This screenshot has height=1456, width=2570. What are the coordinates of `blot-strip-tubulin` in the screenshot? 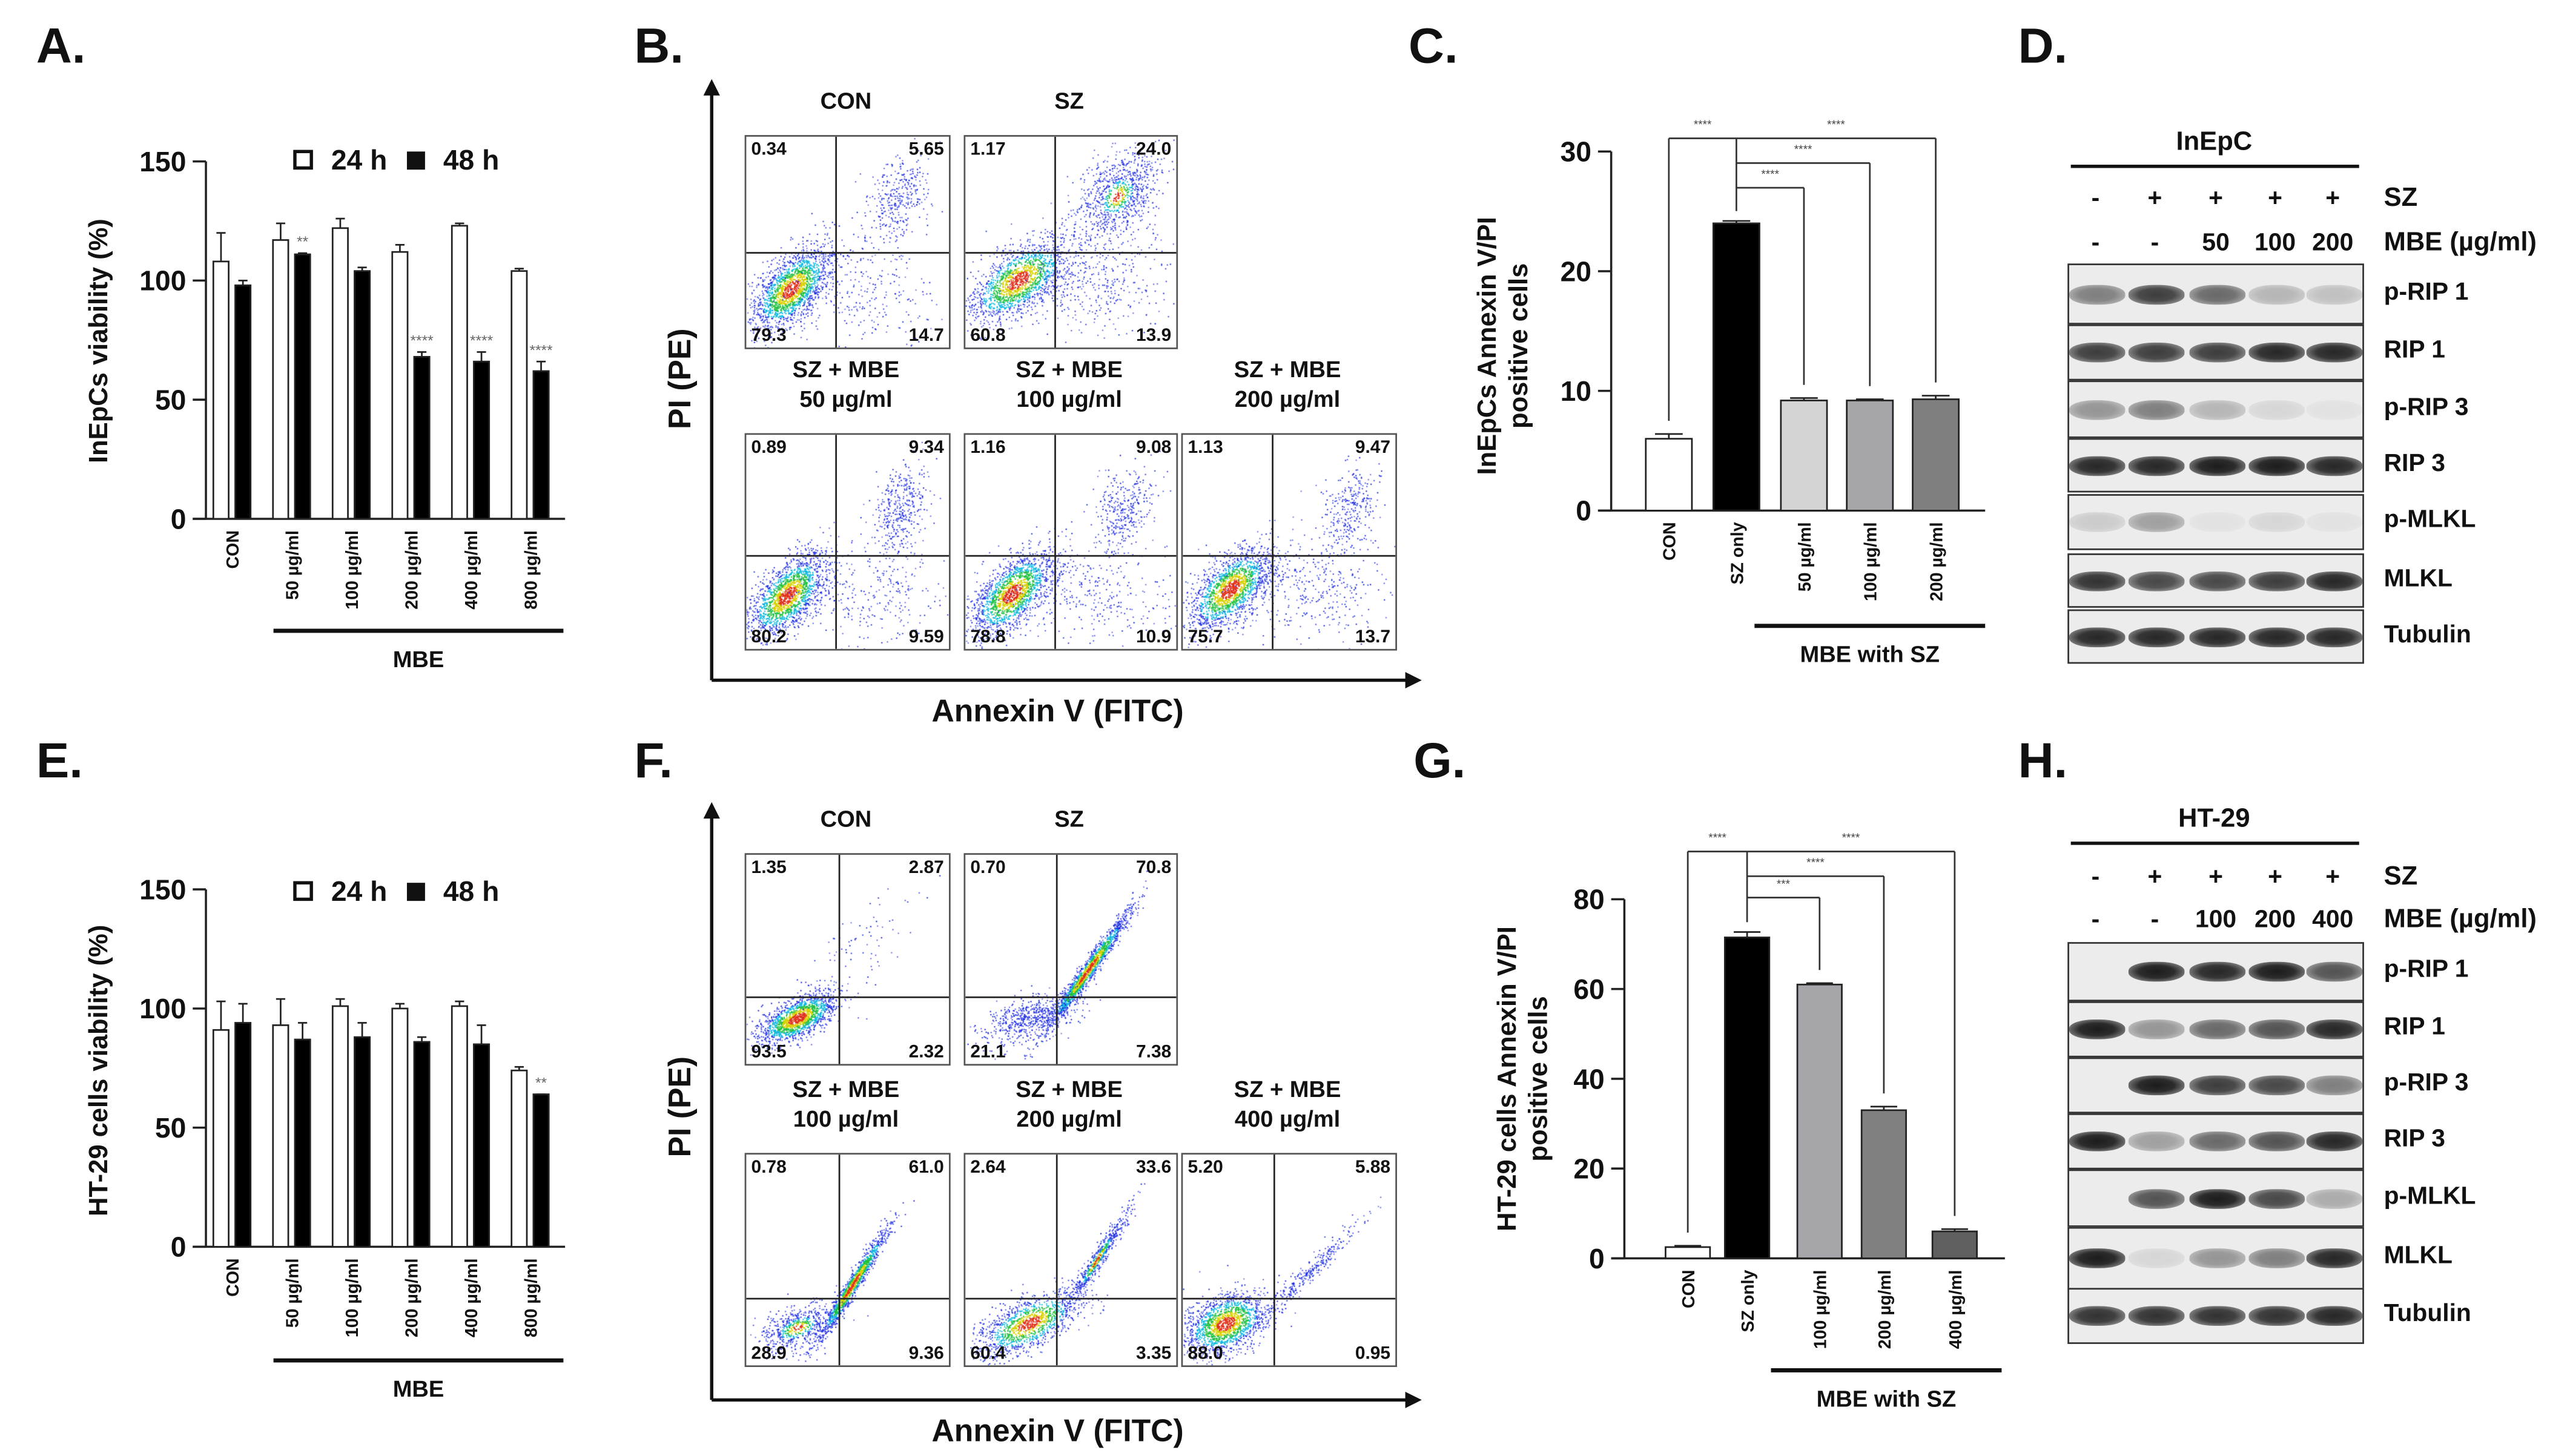 It's located at (2215, 636).